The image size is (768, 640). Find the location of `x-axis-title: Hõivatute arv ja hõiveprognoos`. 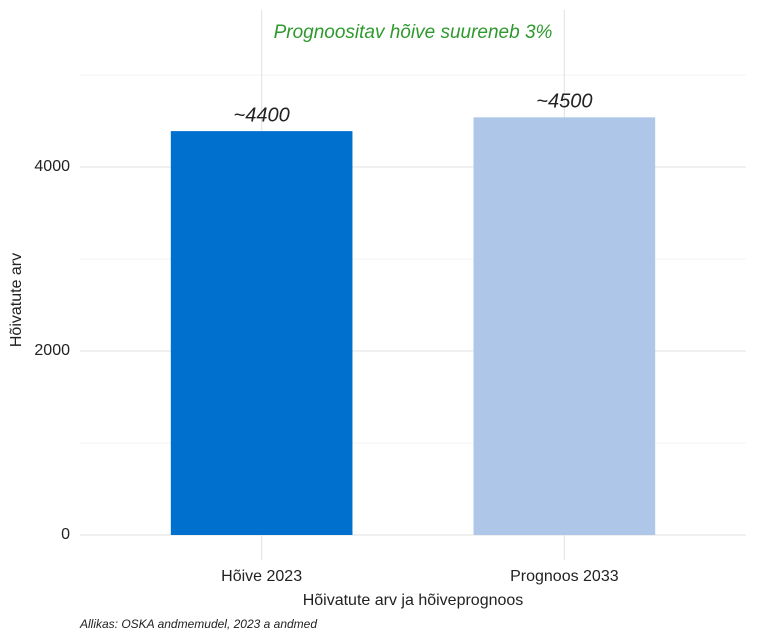

x-axis-title: Hõivatute arv ja hõiveprognoos is located at coordinates (413, 600).